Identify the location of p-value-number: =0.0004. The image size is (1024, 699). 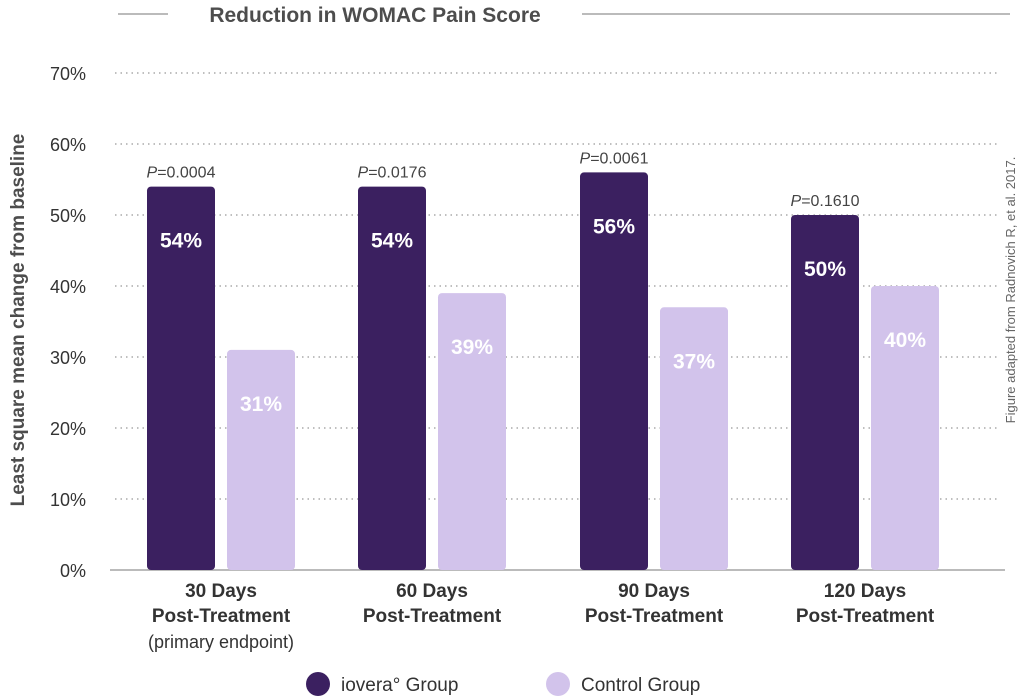
(186, 173).